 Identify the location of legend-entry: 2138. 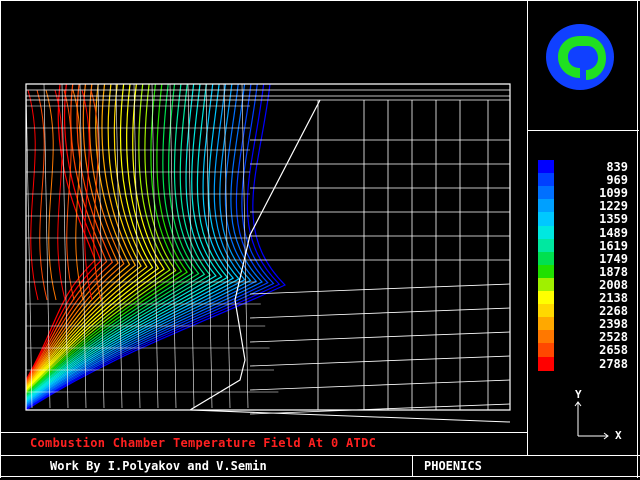
(584, 298).